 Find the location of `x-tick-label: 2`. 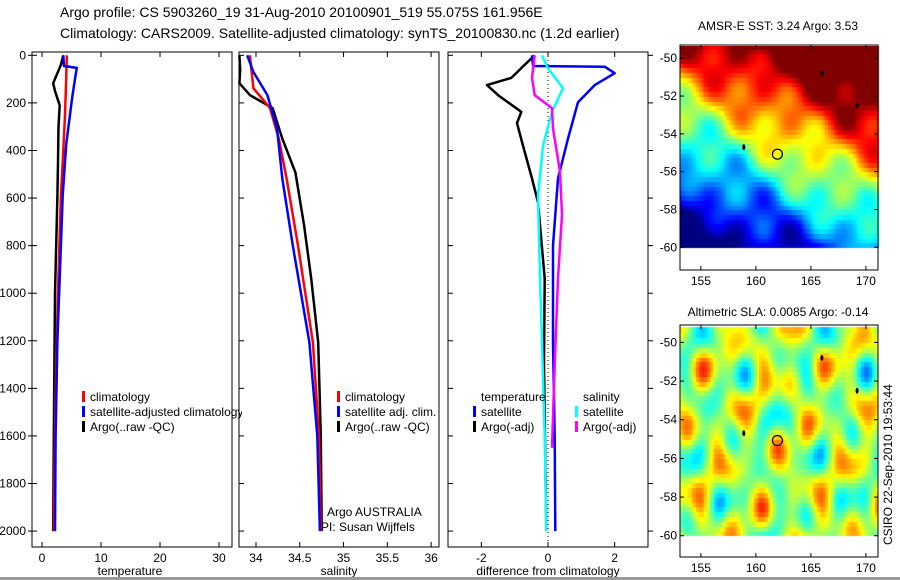

x-tick-label: 2 is located at coordinates (614, 558).